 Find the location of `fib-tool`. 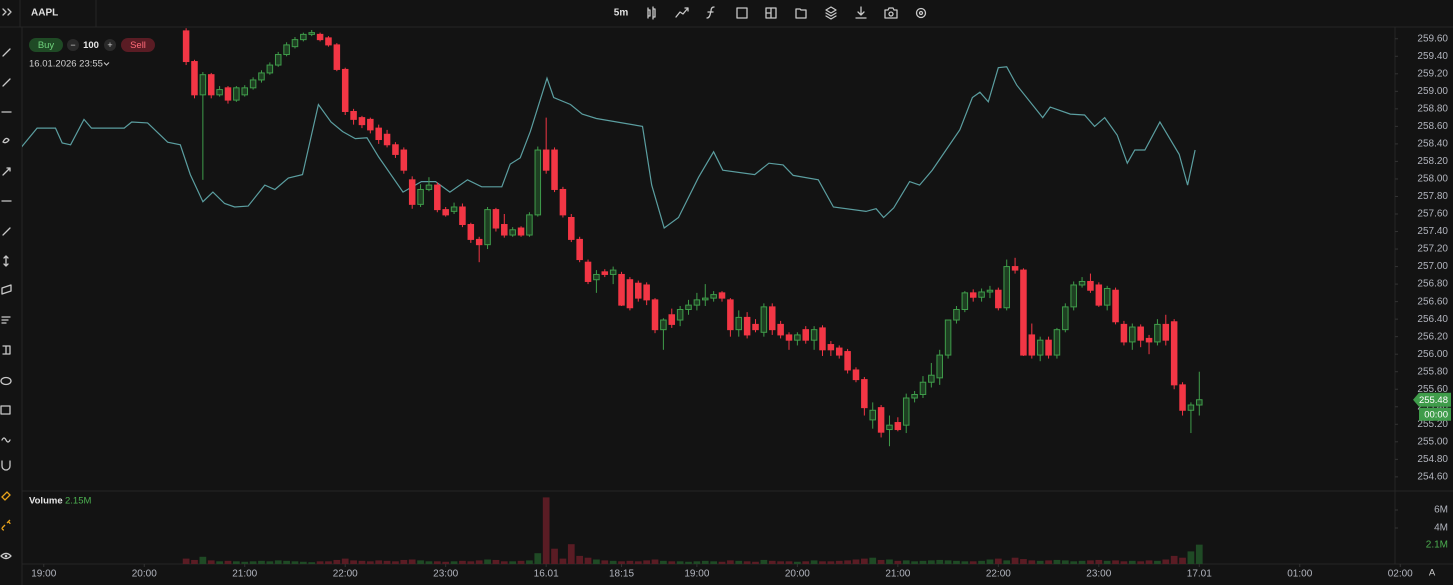

fib-tool is located at coordinates (6, 320).